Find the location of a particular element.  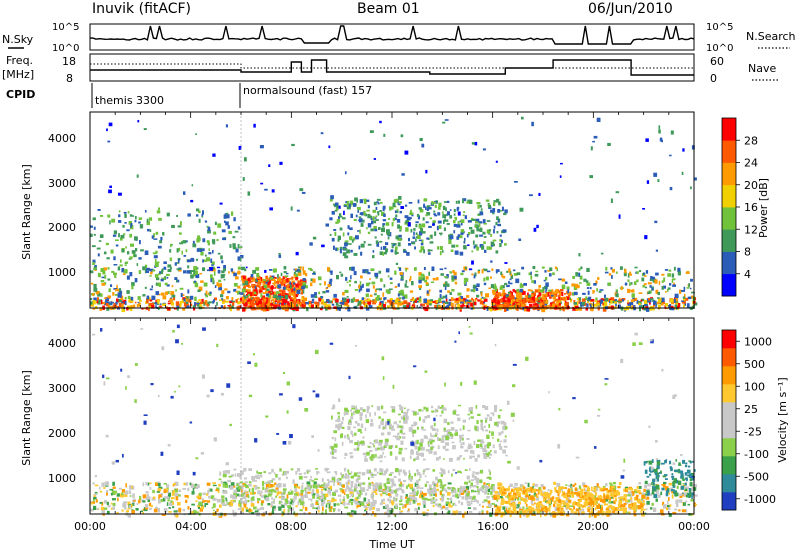

cpid-label: CPID is located at coordinates (20, 94).